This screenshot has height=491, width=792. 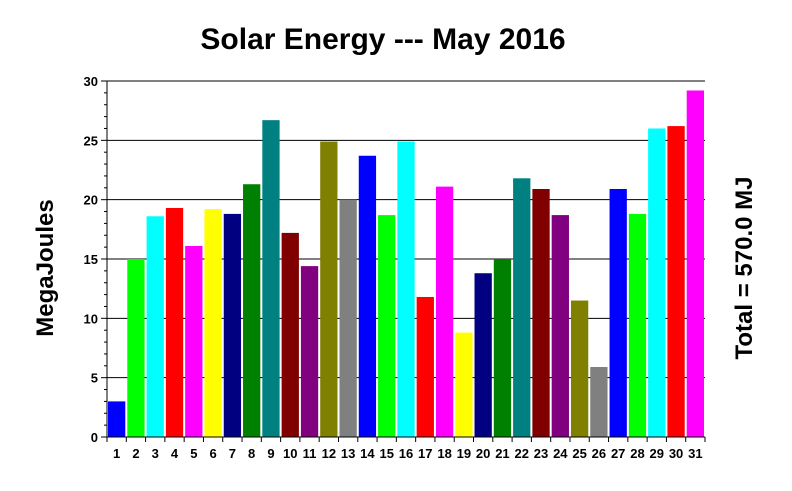 I want to click on x-tick-label: 28, so click(x=637, y=453).